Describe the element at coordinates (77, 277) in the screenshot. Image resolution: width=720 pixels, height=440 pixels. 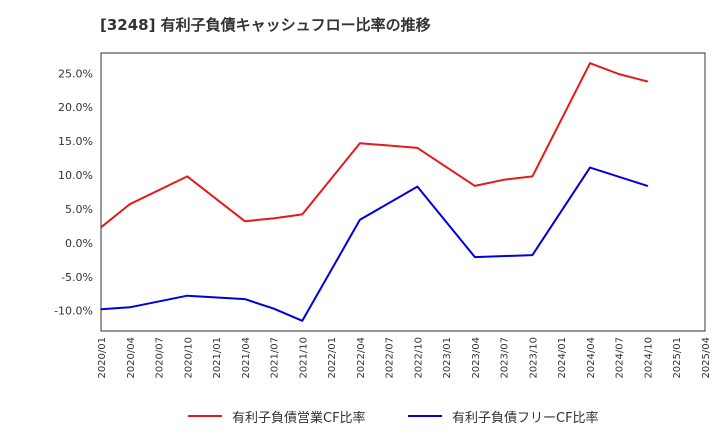
I see `y-tick-label: -5.0%` at that location.